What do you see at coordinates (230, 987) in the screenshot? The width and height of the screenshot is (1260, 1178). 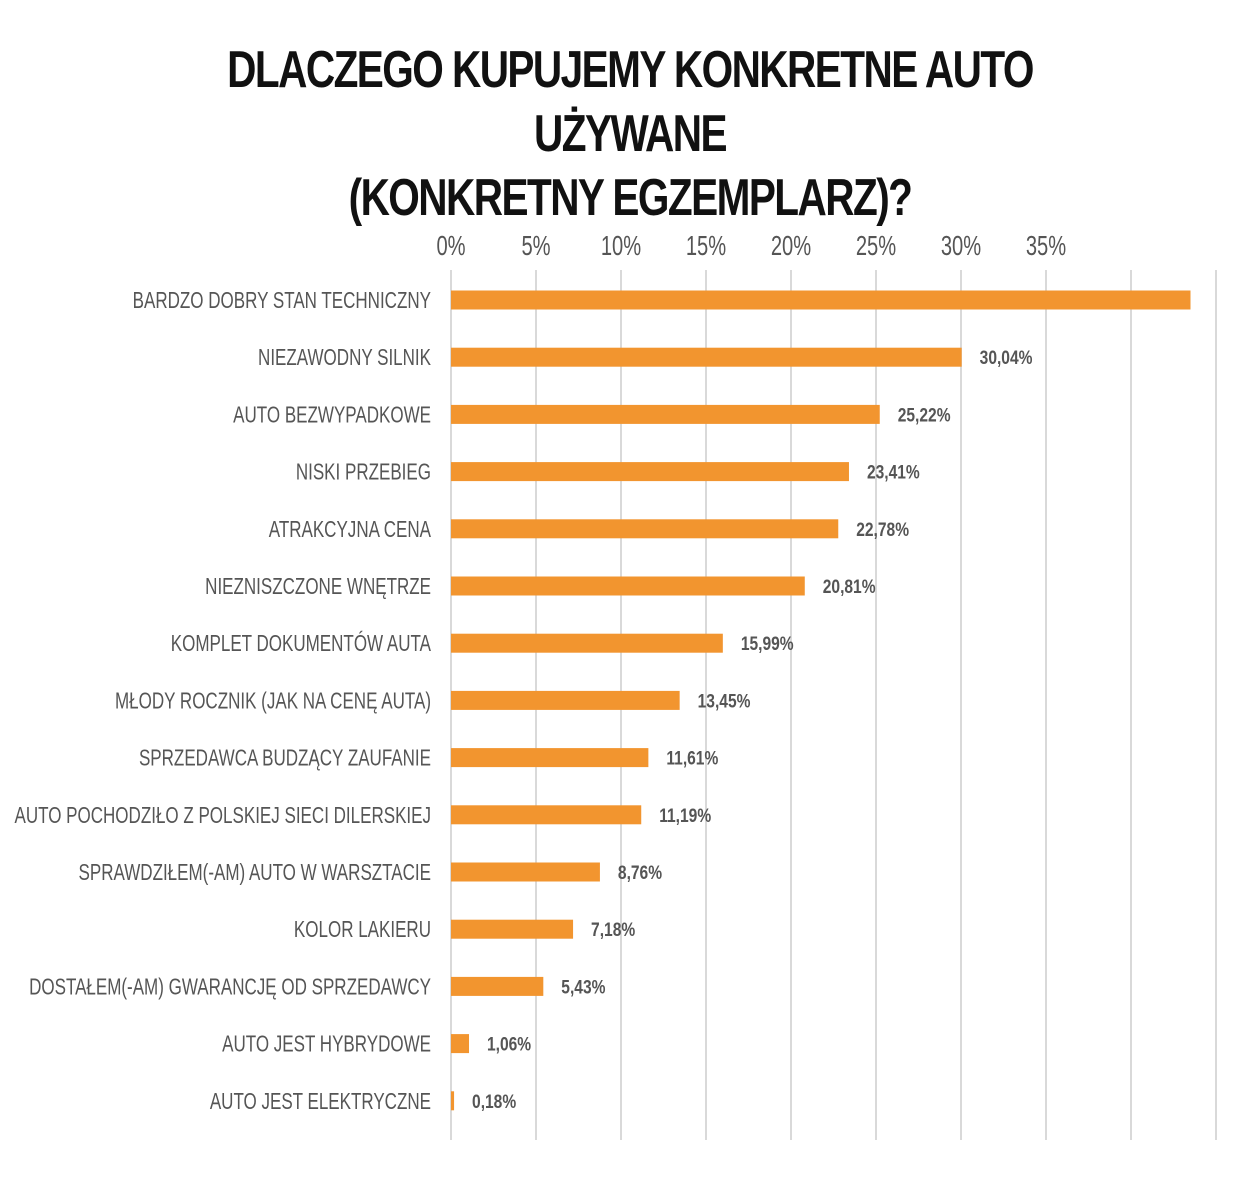 I see `category-label: DOSTAŁEM(-AM) GWARANCJĘ OD SPRZEDAWCY` at bounding box center [230, 987].